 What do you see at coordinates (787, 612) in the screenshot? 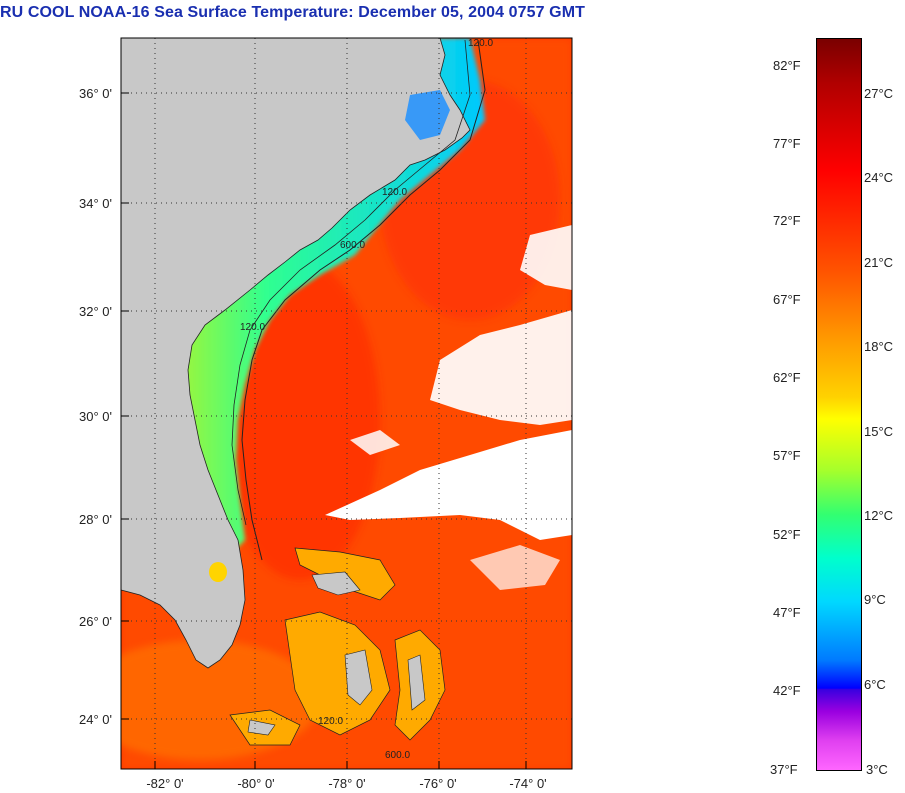
I see `colorbar-f-label: 47°F` at bounding box center [787, 612].